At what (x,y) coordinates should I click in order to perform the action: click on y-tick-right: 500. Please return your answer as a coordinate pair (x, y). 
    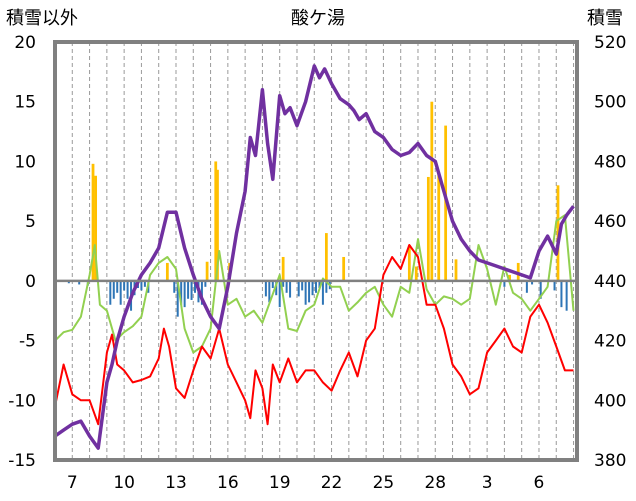
    Looking at the image, I should click on (610, 103).